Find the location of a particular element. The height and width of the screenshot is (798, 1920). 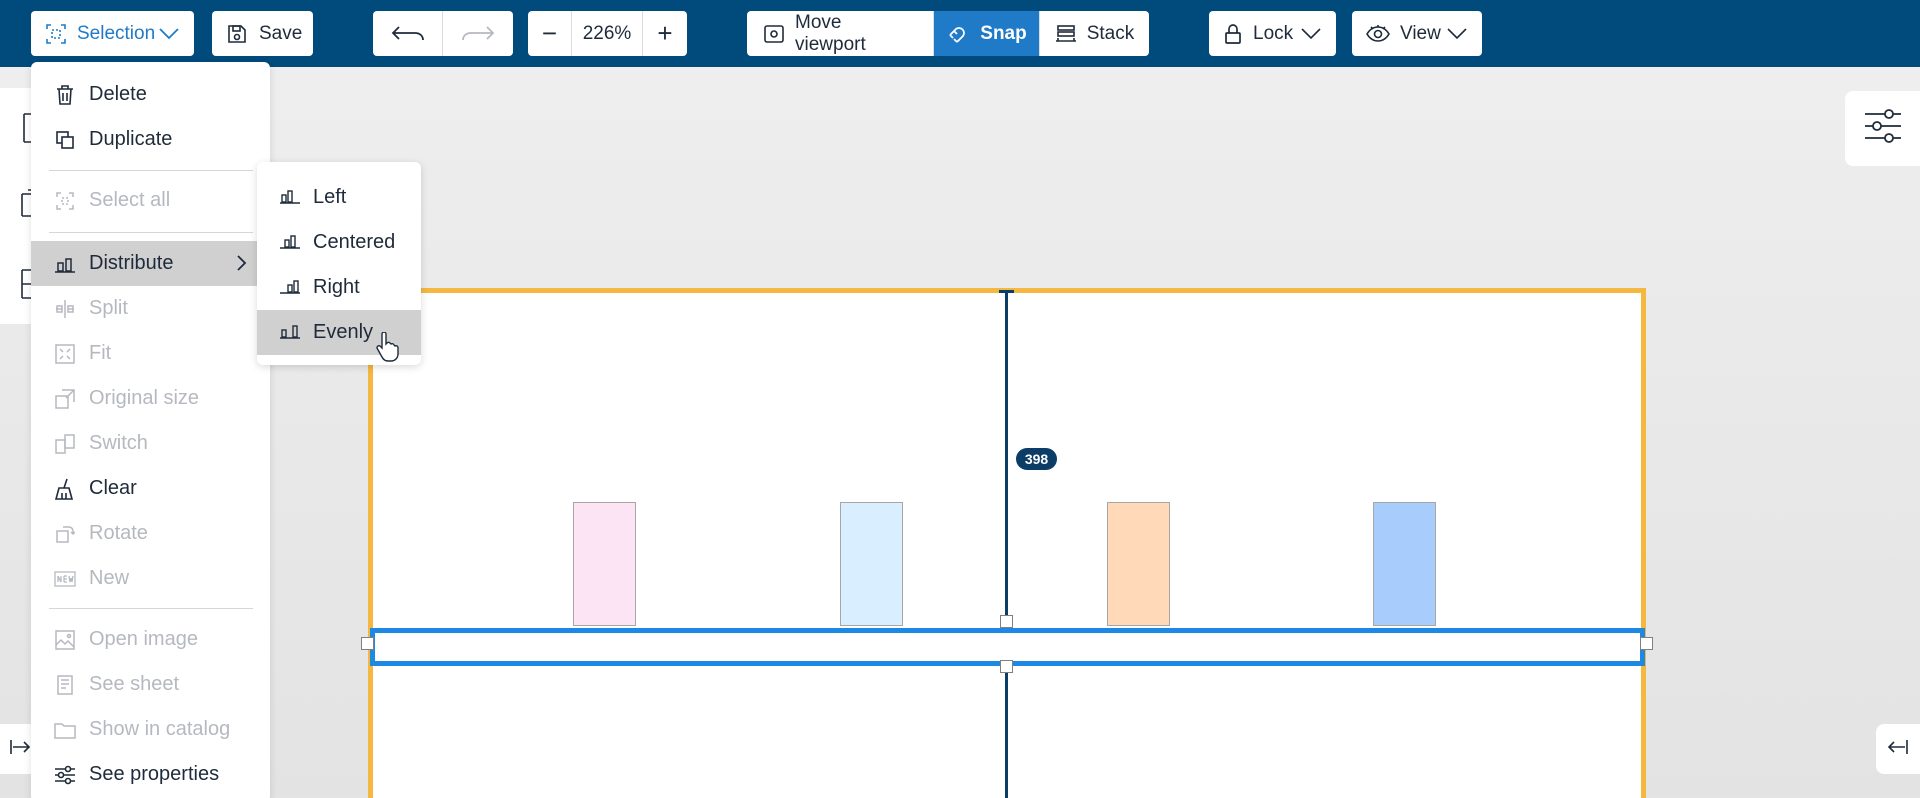

selection-dropdown: Selection is located at coordinates (112, 33).